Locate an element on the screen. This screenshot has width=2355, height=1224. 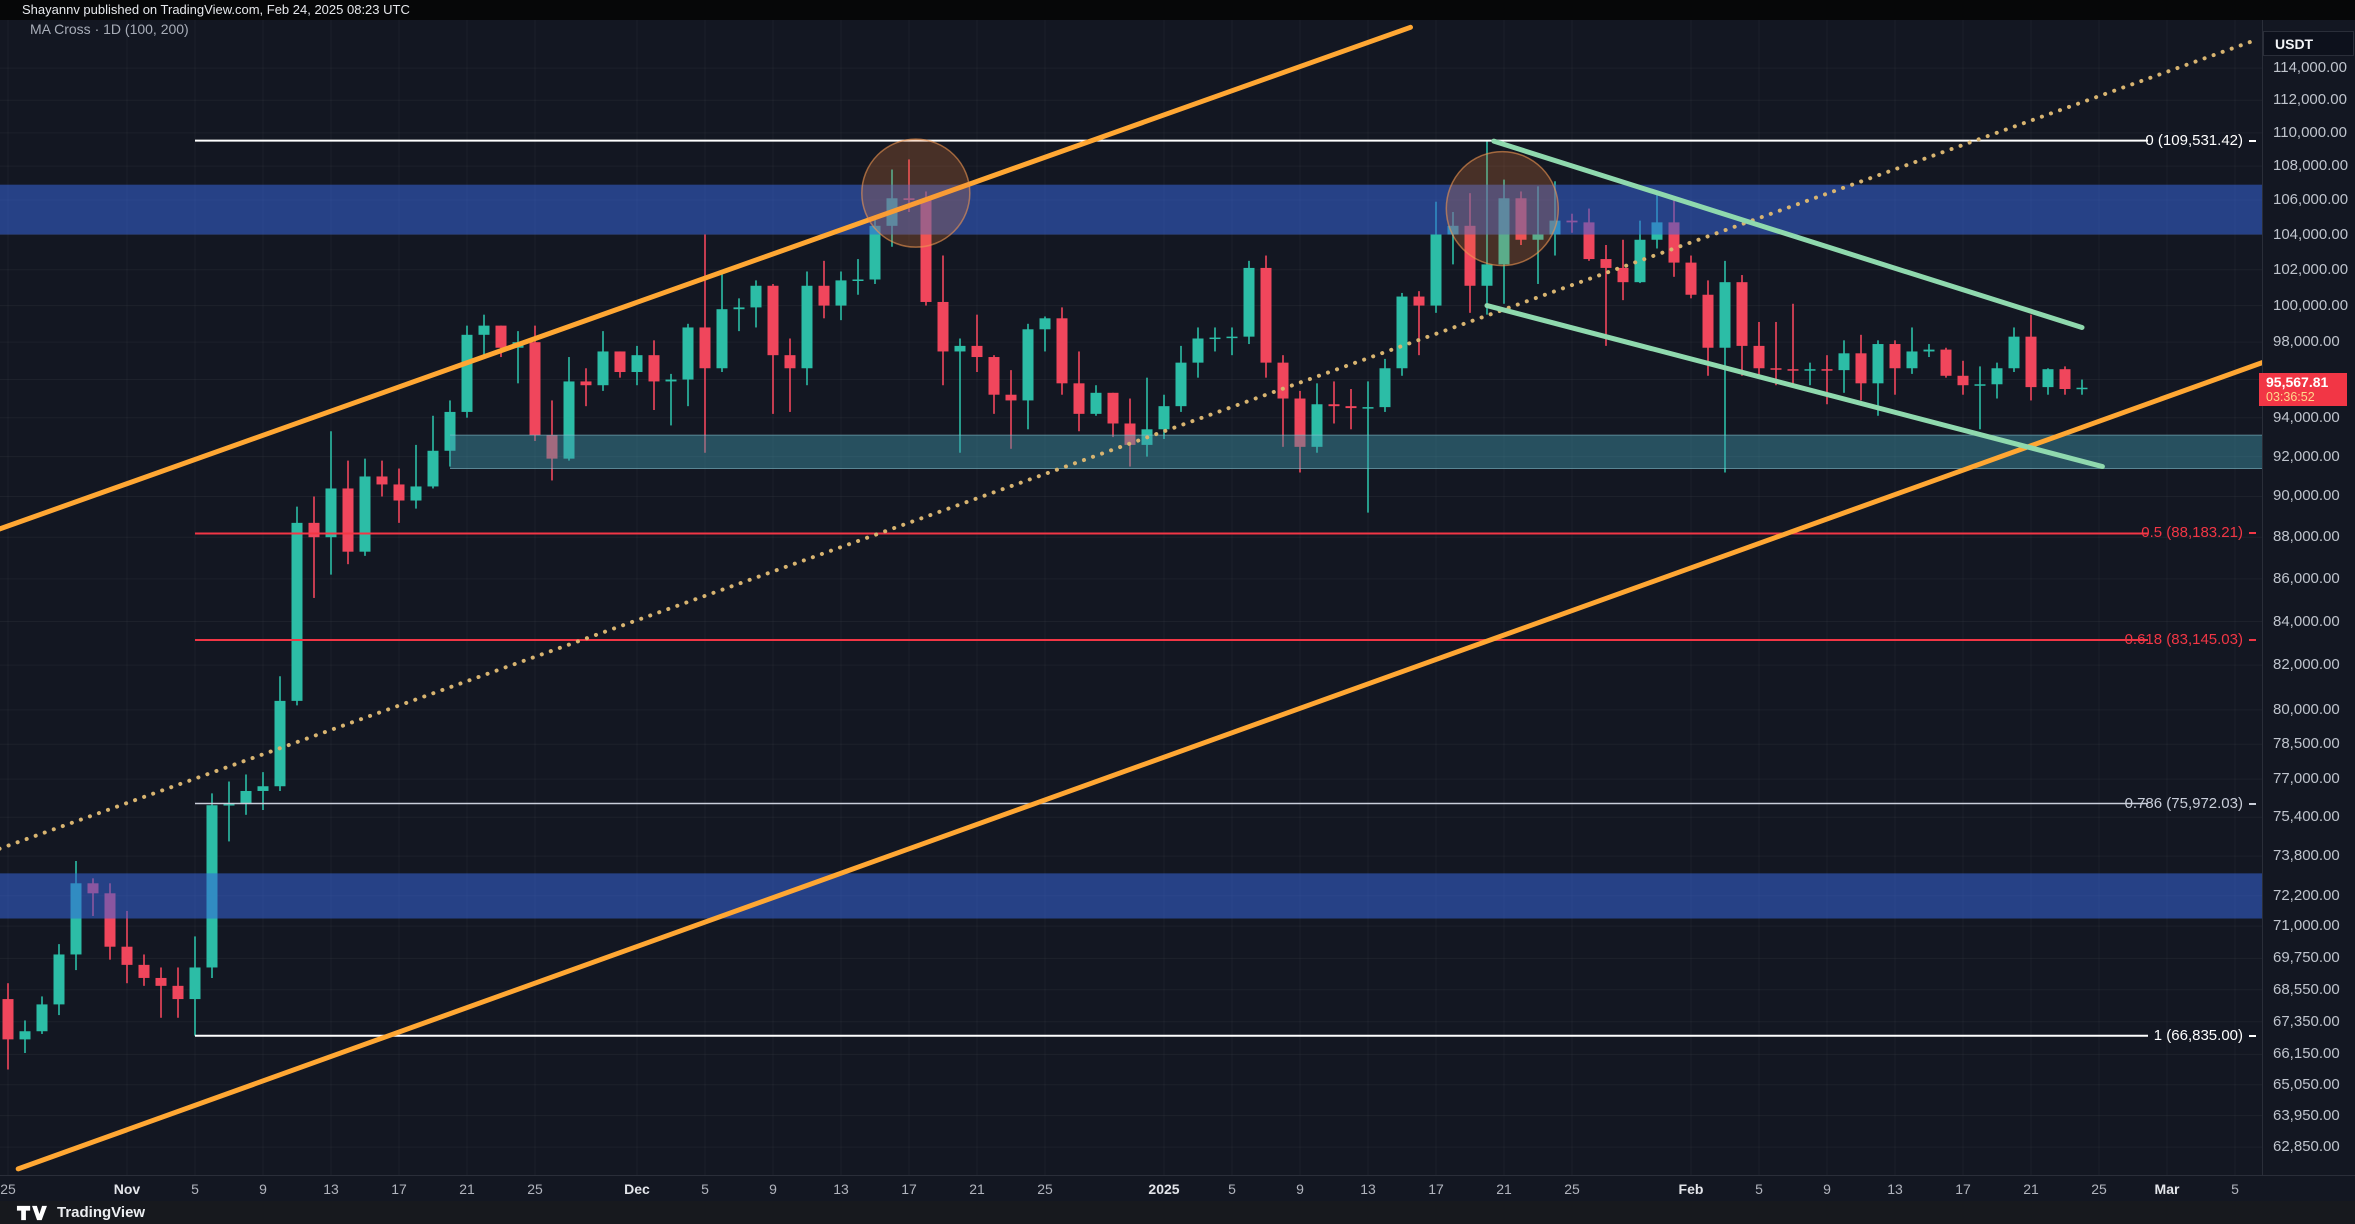
time-tick-label: Mar is located at coordinates (2167, 1189).